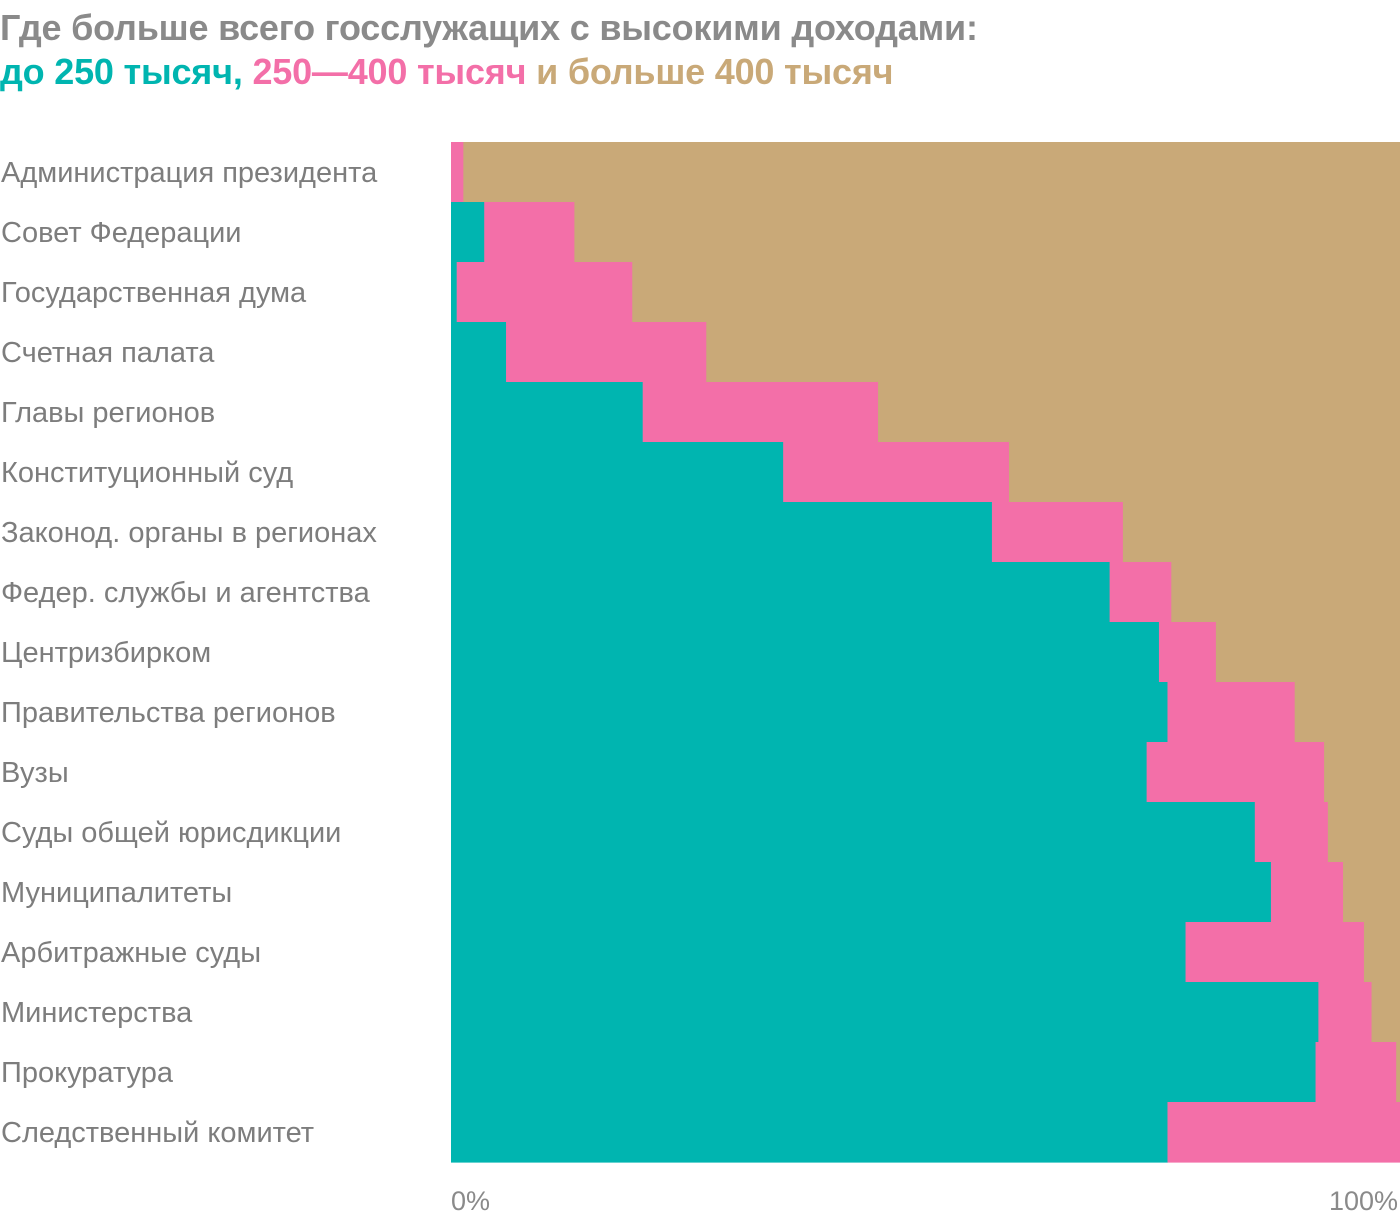 The image size is (1400, 1220). What do you see at coordinates (389, 71) in the screenshot?
I see `legend-series-mid: 250—400 тысяч` at bounding box center [389, 71].